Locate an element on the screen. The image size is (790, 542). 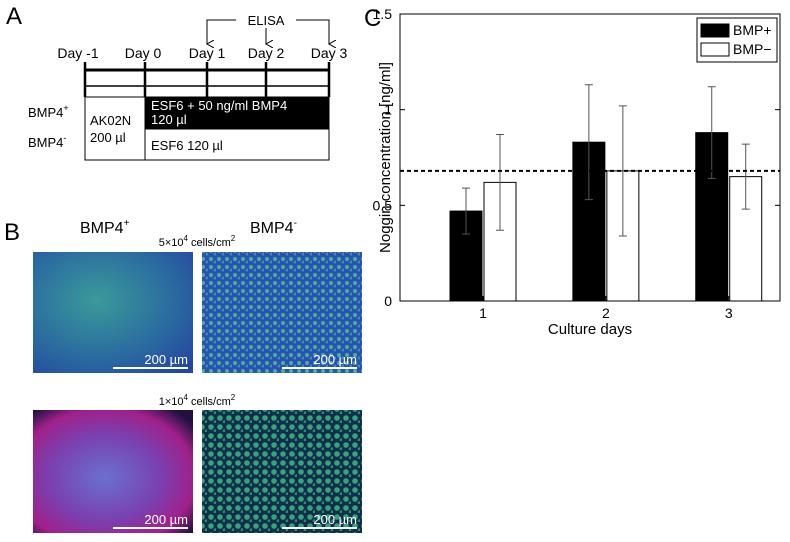
density-base: 1×10 is located at coordinates (171, 402).